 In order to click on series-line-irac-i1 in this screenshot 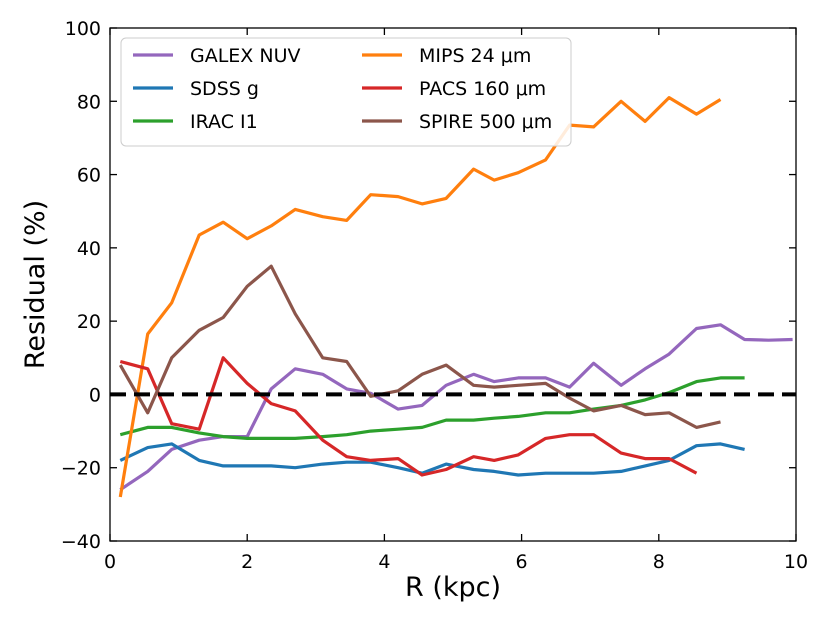, I will do `click(432, 408)`.